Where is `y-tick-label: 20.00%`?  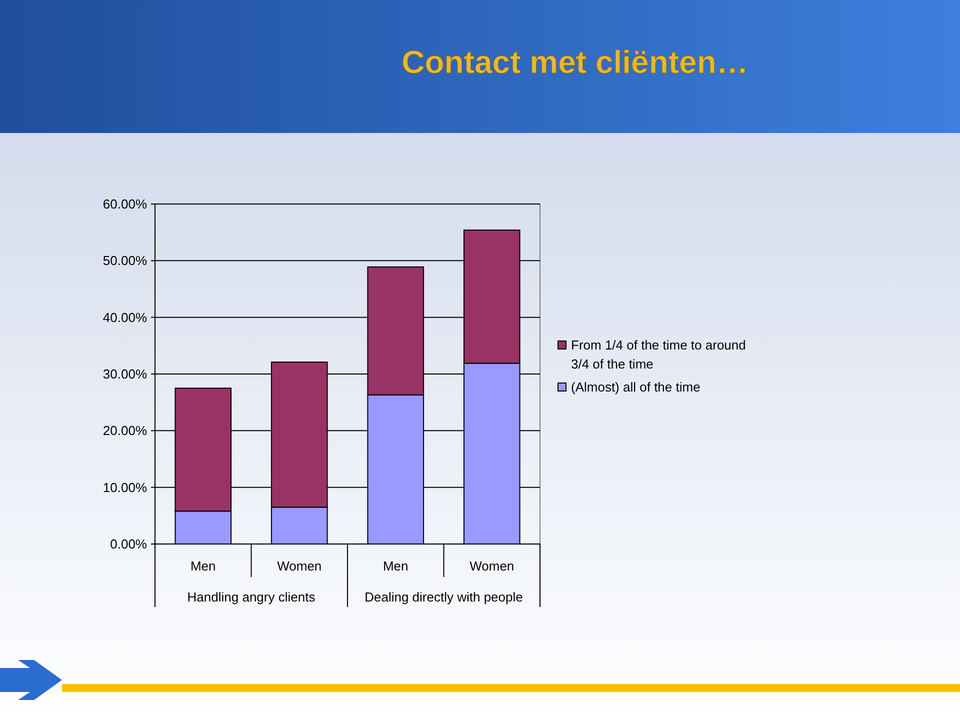
y-tick-label: 20.00% is located at coordinates (125, 430).